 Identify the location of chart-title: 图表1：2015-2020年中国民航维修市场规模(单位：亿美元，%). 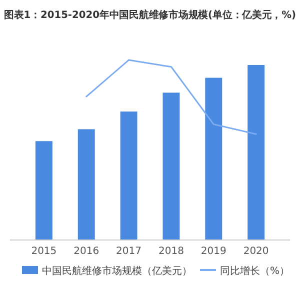
(152, 15).